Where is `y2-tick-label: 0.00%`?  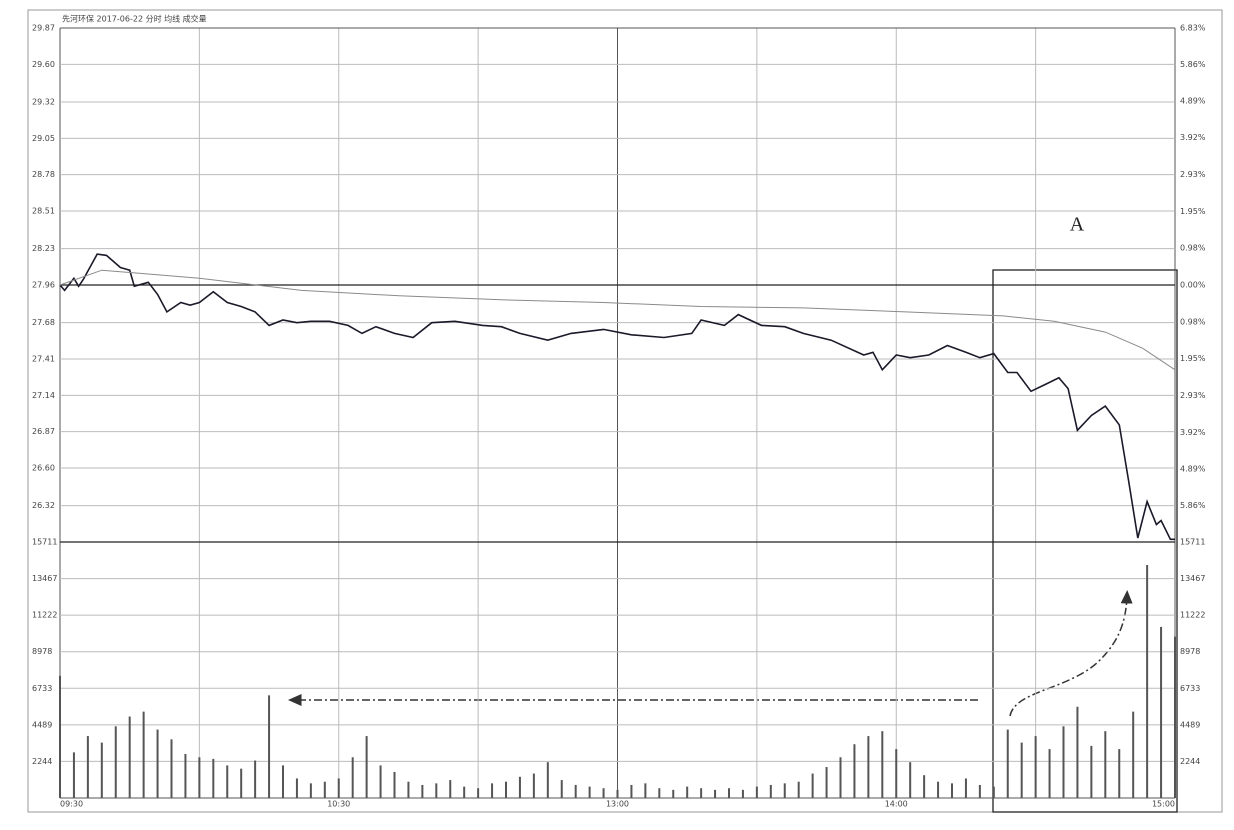
y2-tick-label: 0.00% is located at coordinates (1193, 285).